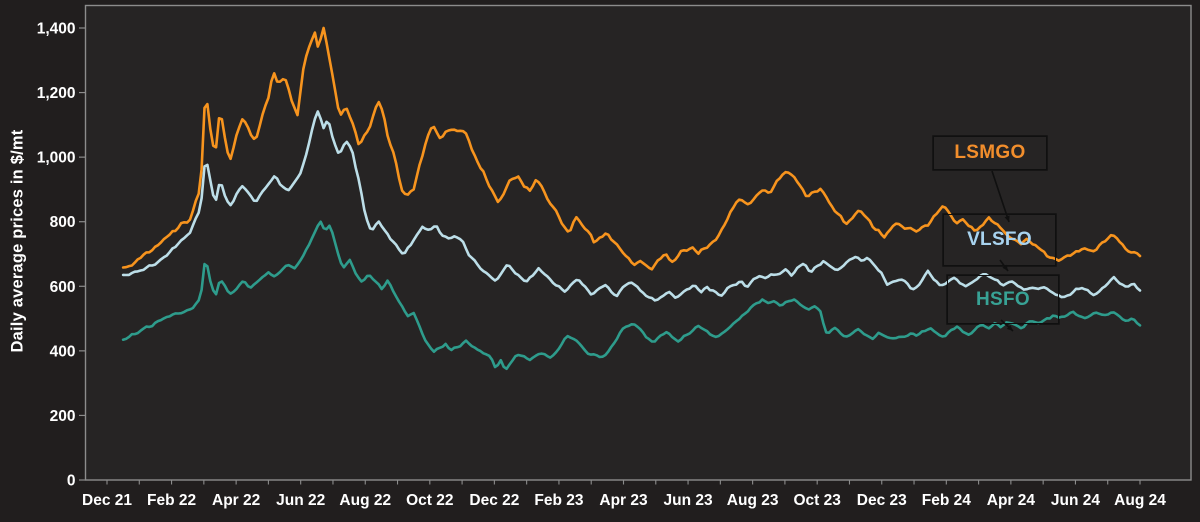 This screenshot has width=1200, height=522. Describe the element at coordinates (882, 500) in the screenshot. I see `x-tick-label: Dec 23` at that location.